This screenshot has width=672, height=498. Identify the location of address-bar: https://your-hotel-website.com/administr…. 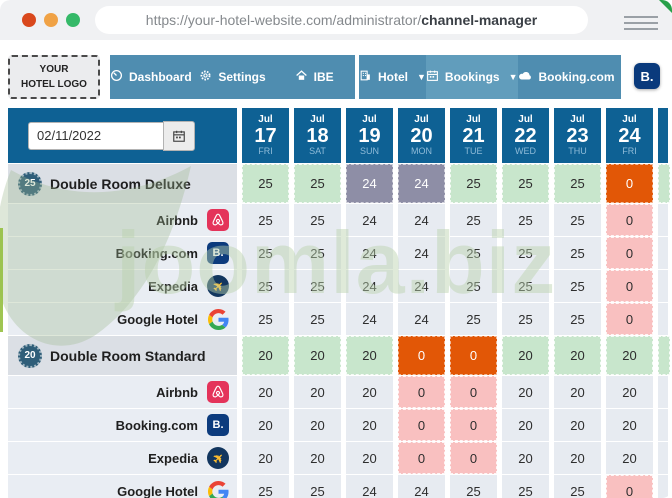
(341, 20).